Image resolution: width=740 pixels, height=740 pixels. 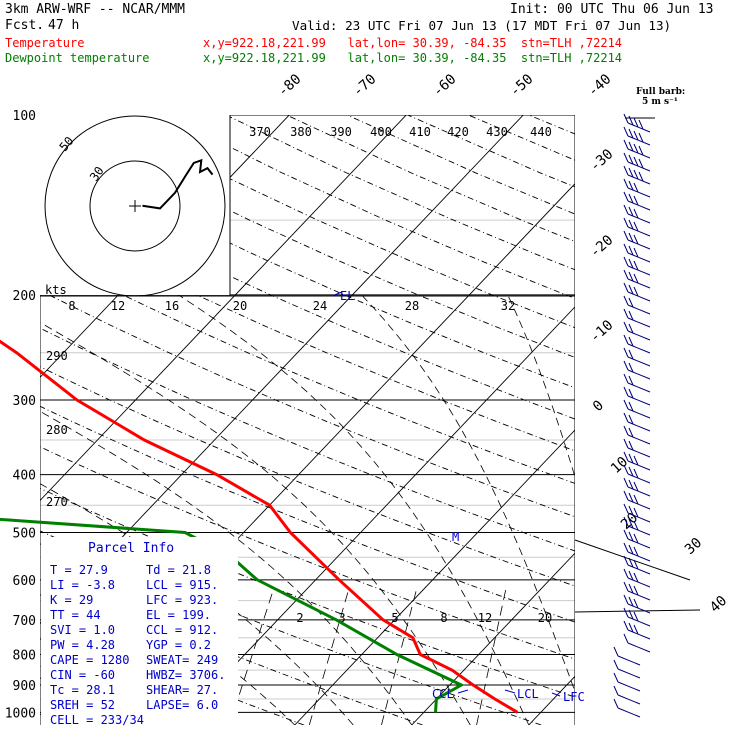 I want to click on isobar-label: 100, so click(x=24, y=116).